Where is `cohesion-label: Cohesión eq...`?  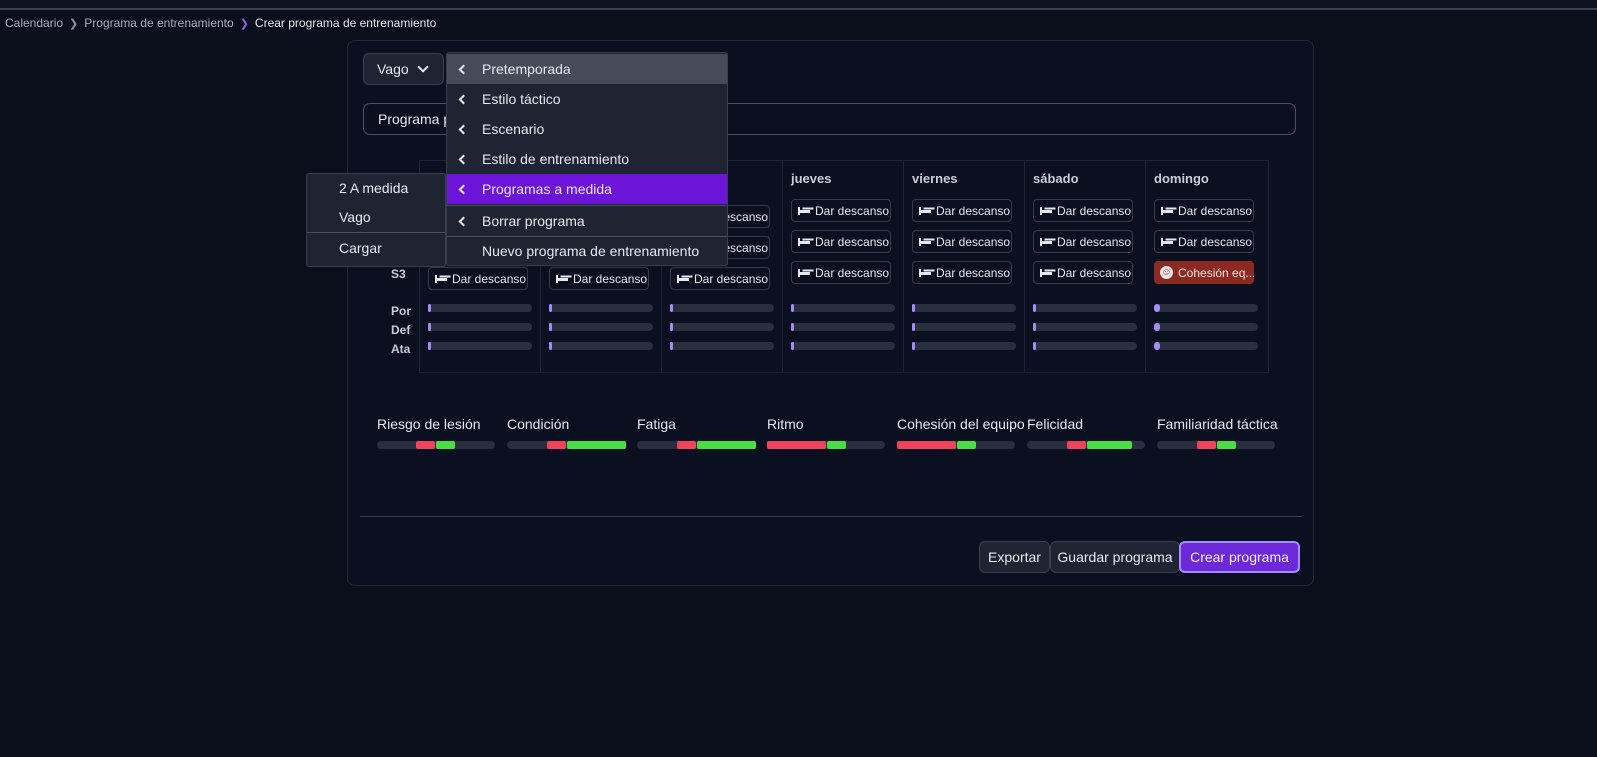
cohesion-label: Cohesión eq... is located at coordinates (1216, 272).